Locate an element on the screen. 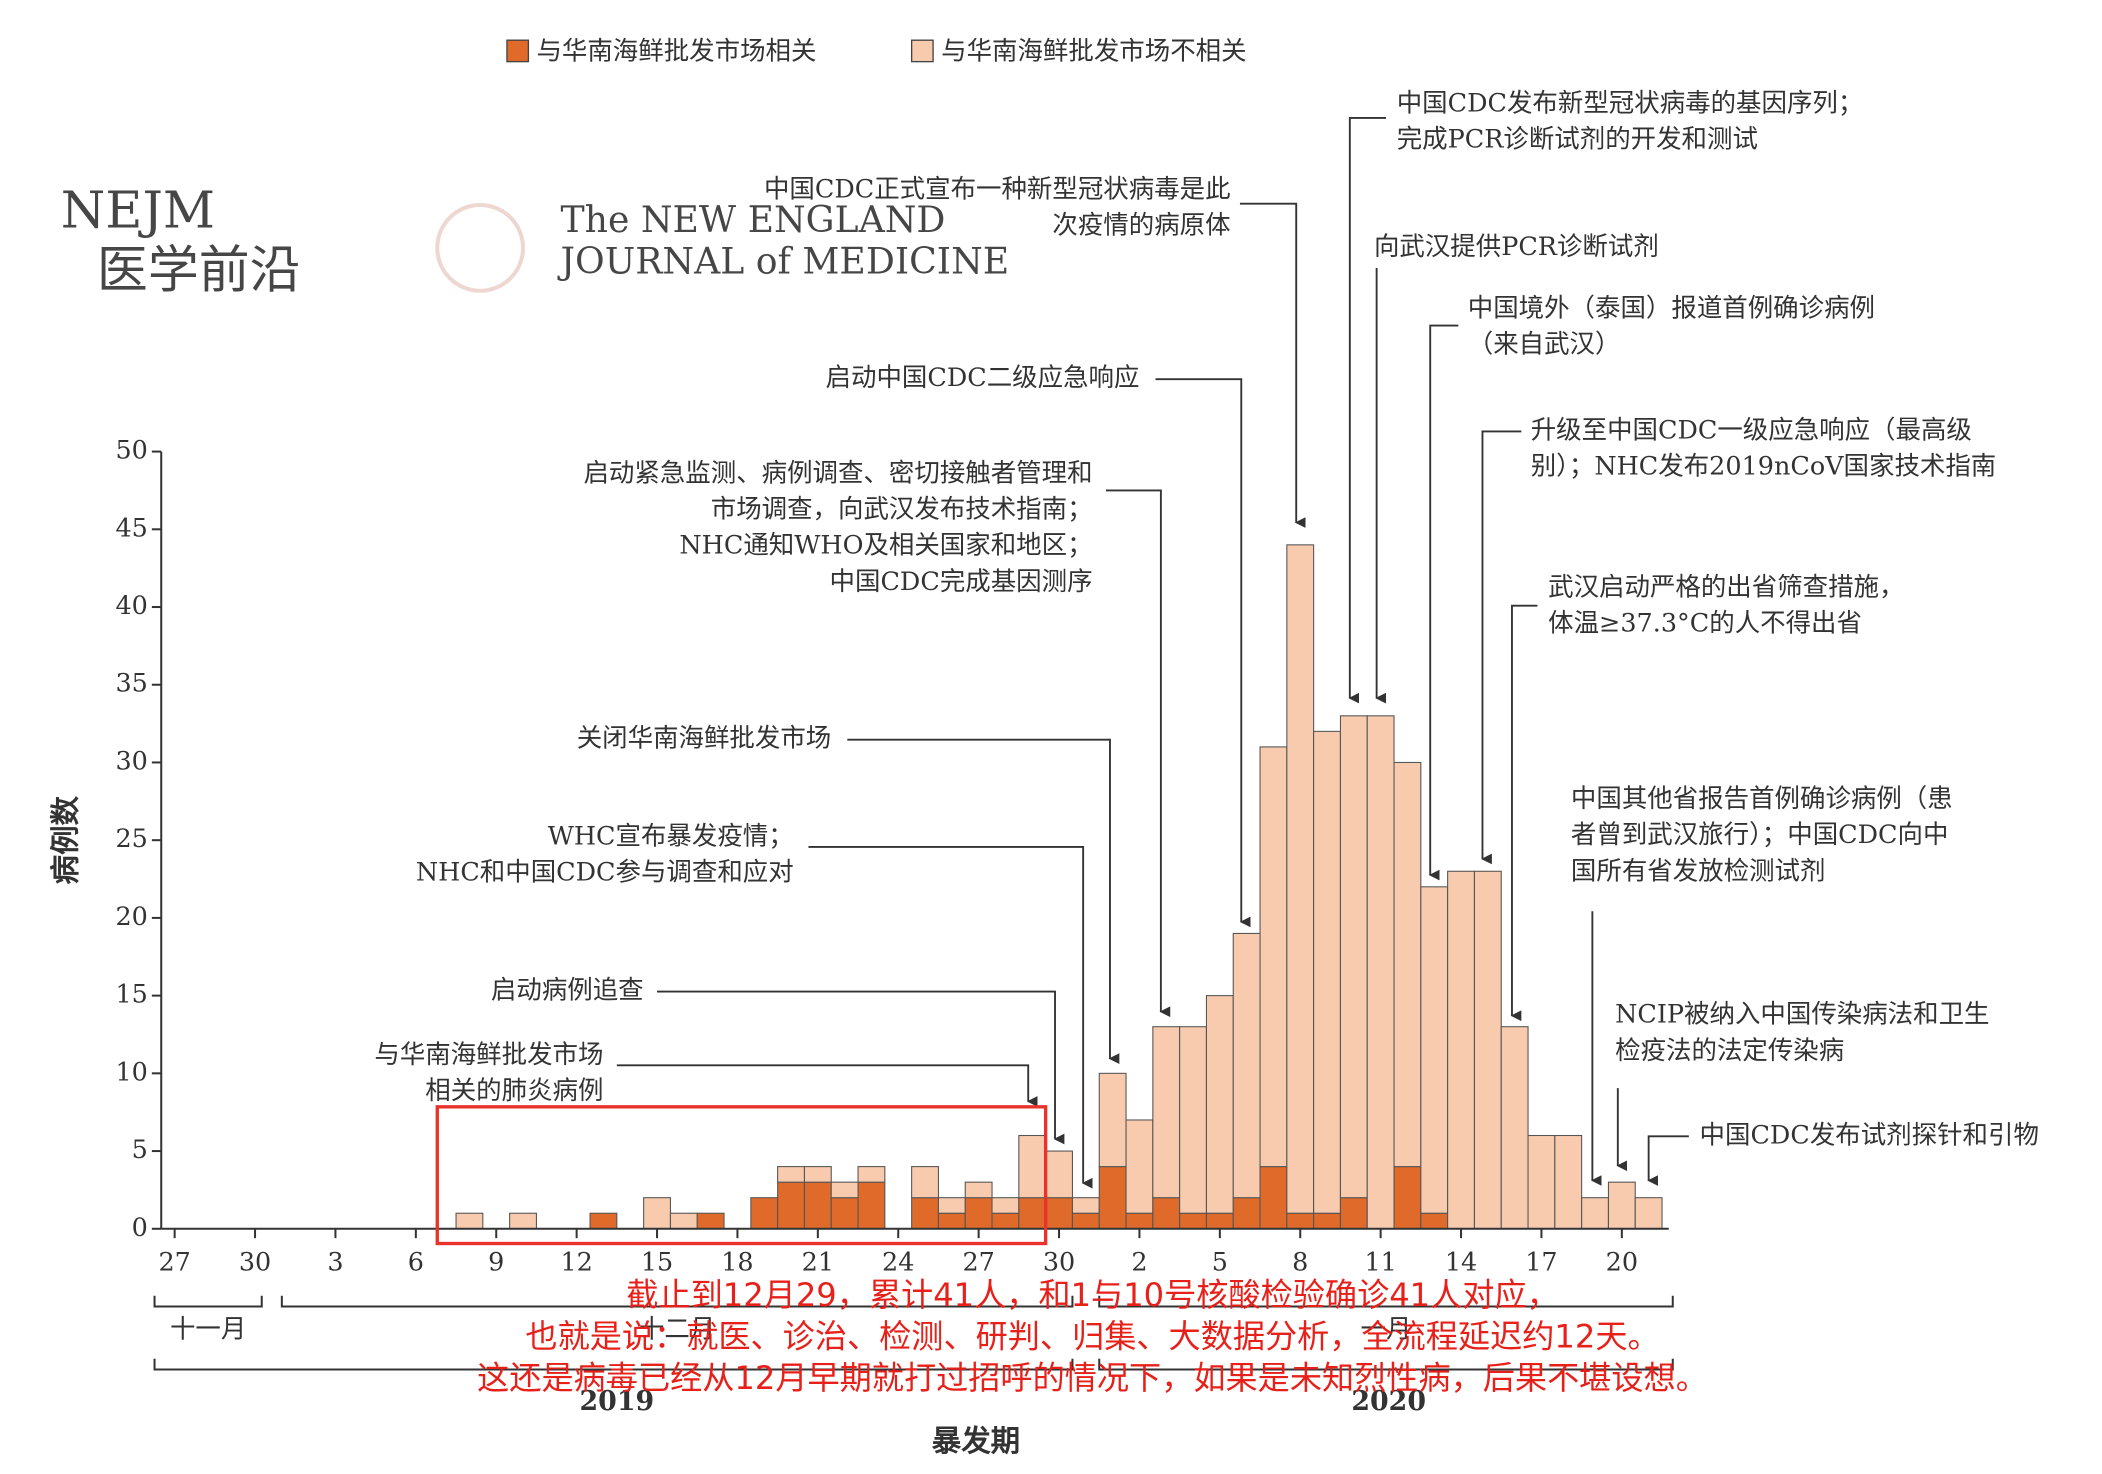 The height and width of the screenshot is (1474, 2102). watermark-journal: JOURNAL of MEDICINE is located at coordinates (783, 260).